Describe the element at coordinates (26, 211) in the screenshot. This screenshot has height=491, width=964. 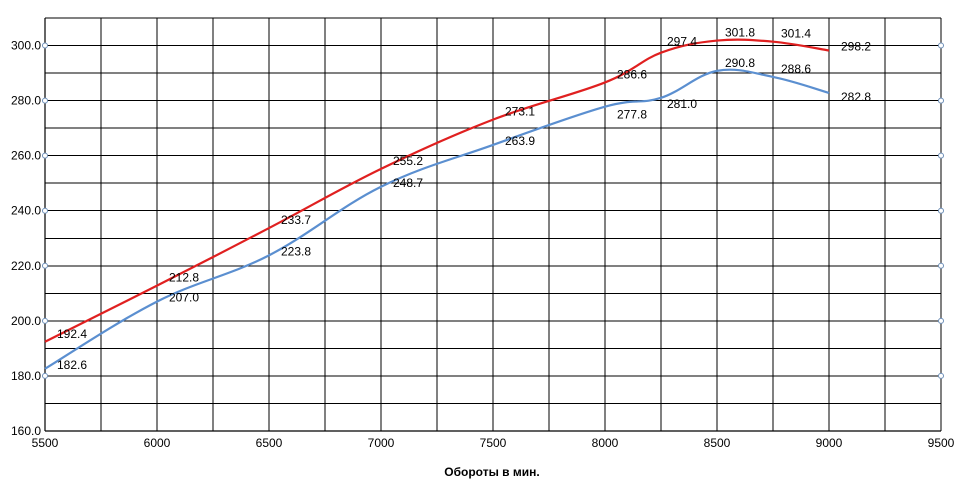
I see `y-tick-label: 240.0` at that location.